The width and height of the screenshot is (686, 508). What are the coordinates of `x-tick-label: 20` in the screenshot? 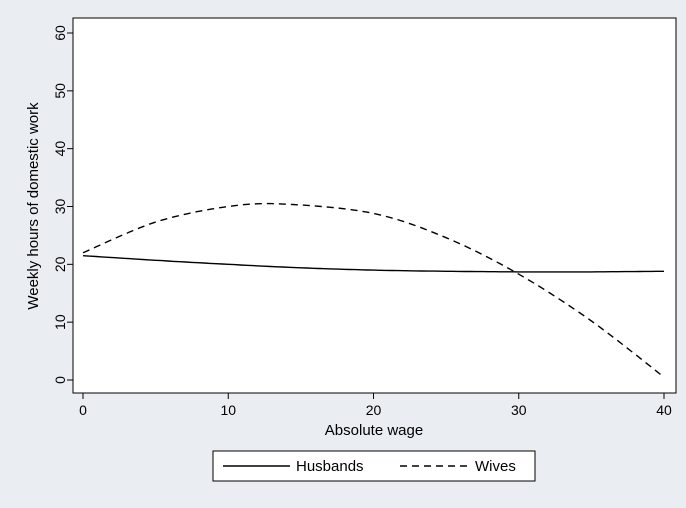 It's located at (374, 410).